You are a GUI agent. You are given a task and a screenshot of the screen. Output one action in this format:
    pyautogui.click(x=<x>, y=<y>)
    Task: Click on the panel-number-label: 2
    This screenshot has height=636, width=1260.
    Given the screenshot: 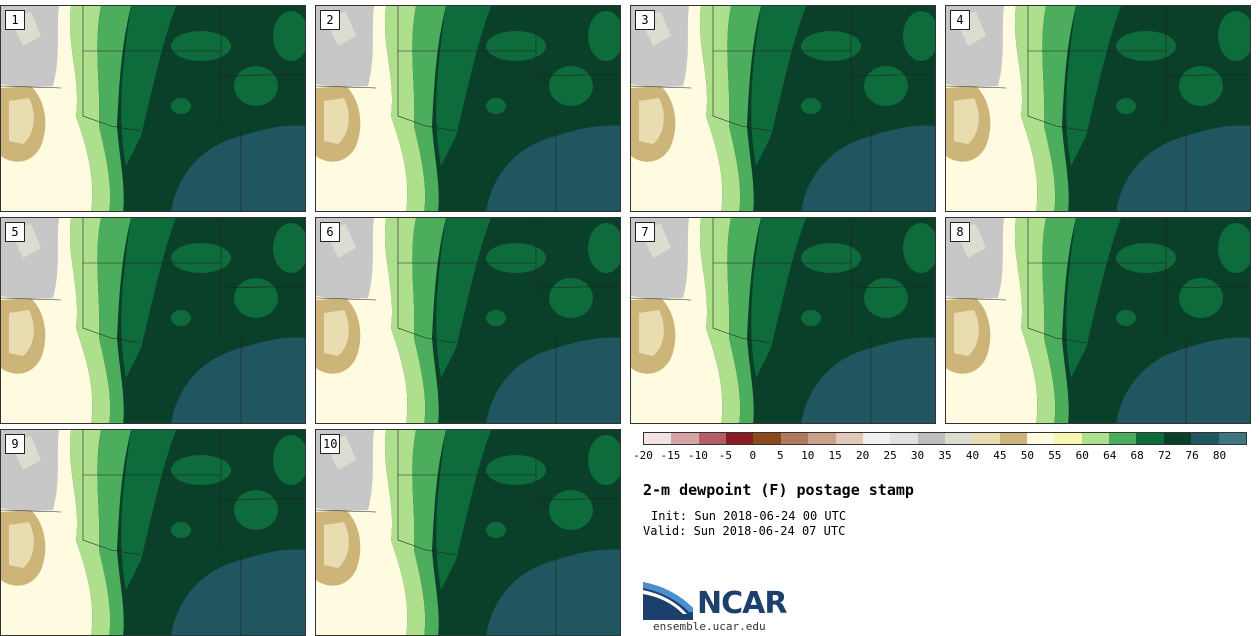 What is the action you would take?
    pyautogui.click(x=330, y=20)
    